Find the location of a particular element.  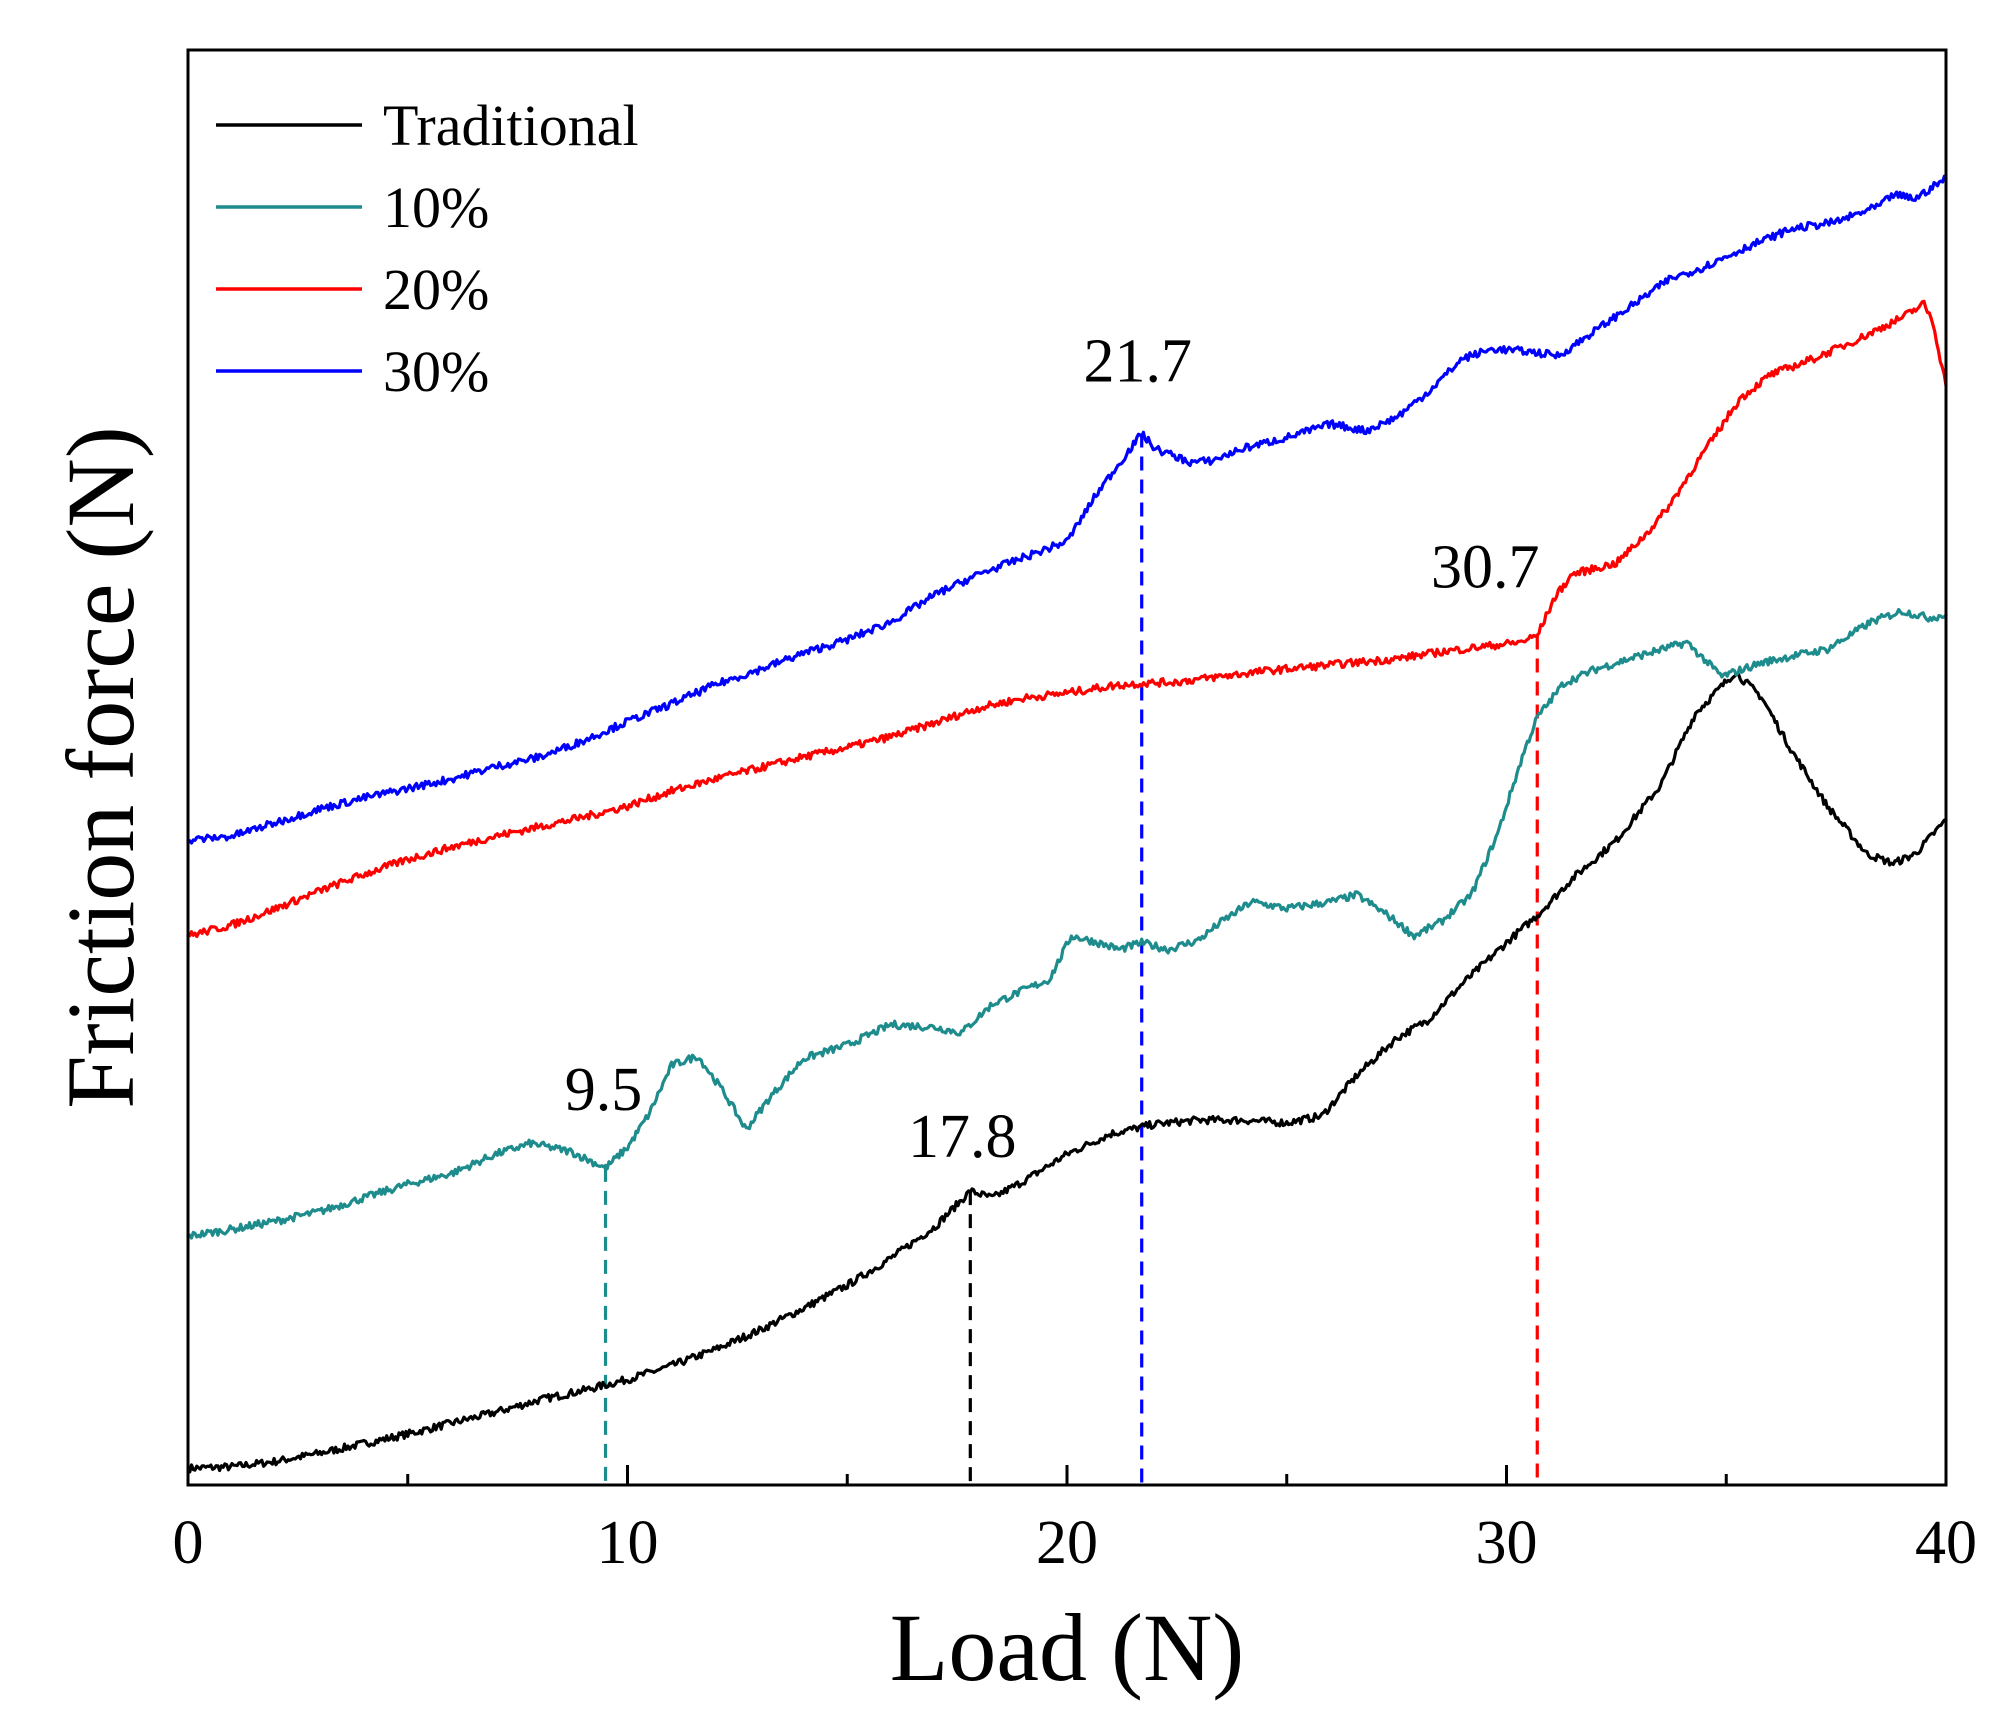

x-tick-label-0: 0 is located at coordinates (188, 1543).